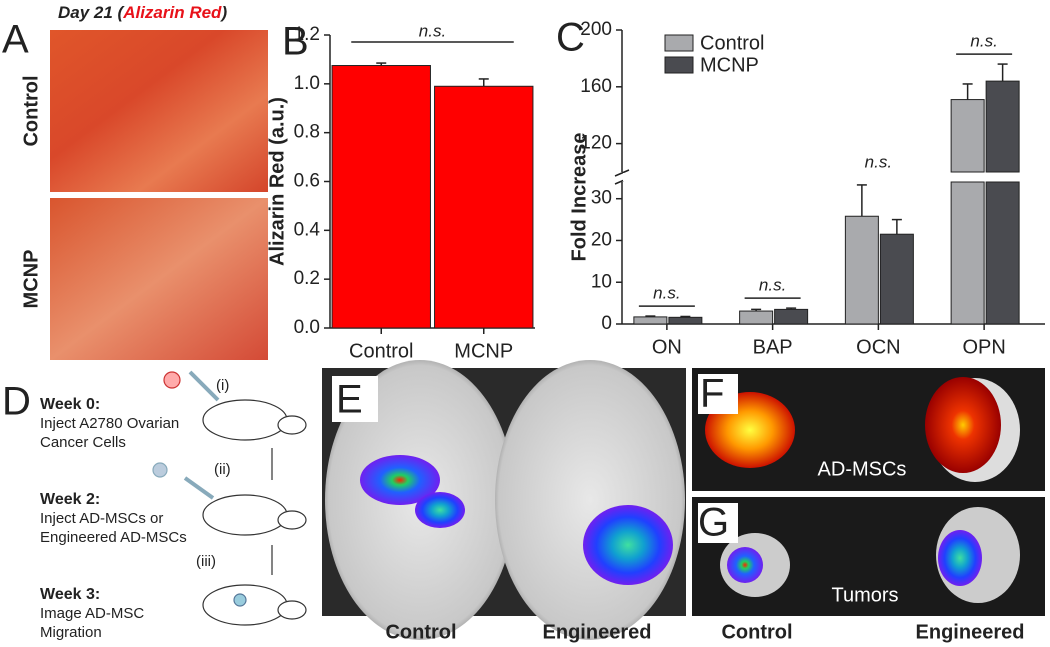 This screenshot has width=1050, height=647. Describe the element at coordinates (601, 281) in the screenshot. I see `y-tick-label: 10` at that location.